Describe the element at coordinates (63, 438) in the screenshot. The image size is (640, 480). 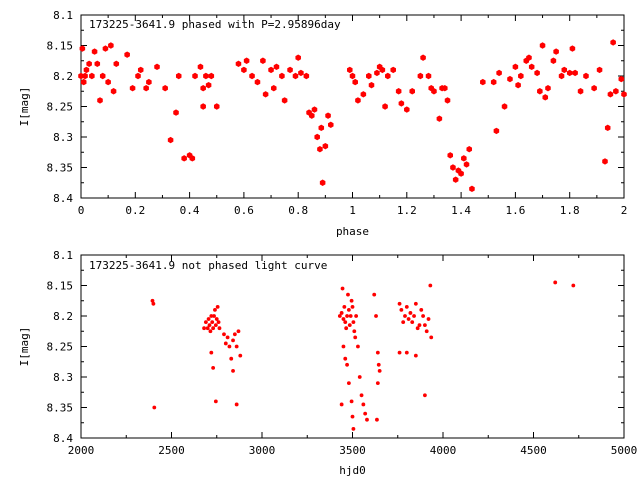
I see `y-tick-label: 8.4` at that location.